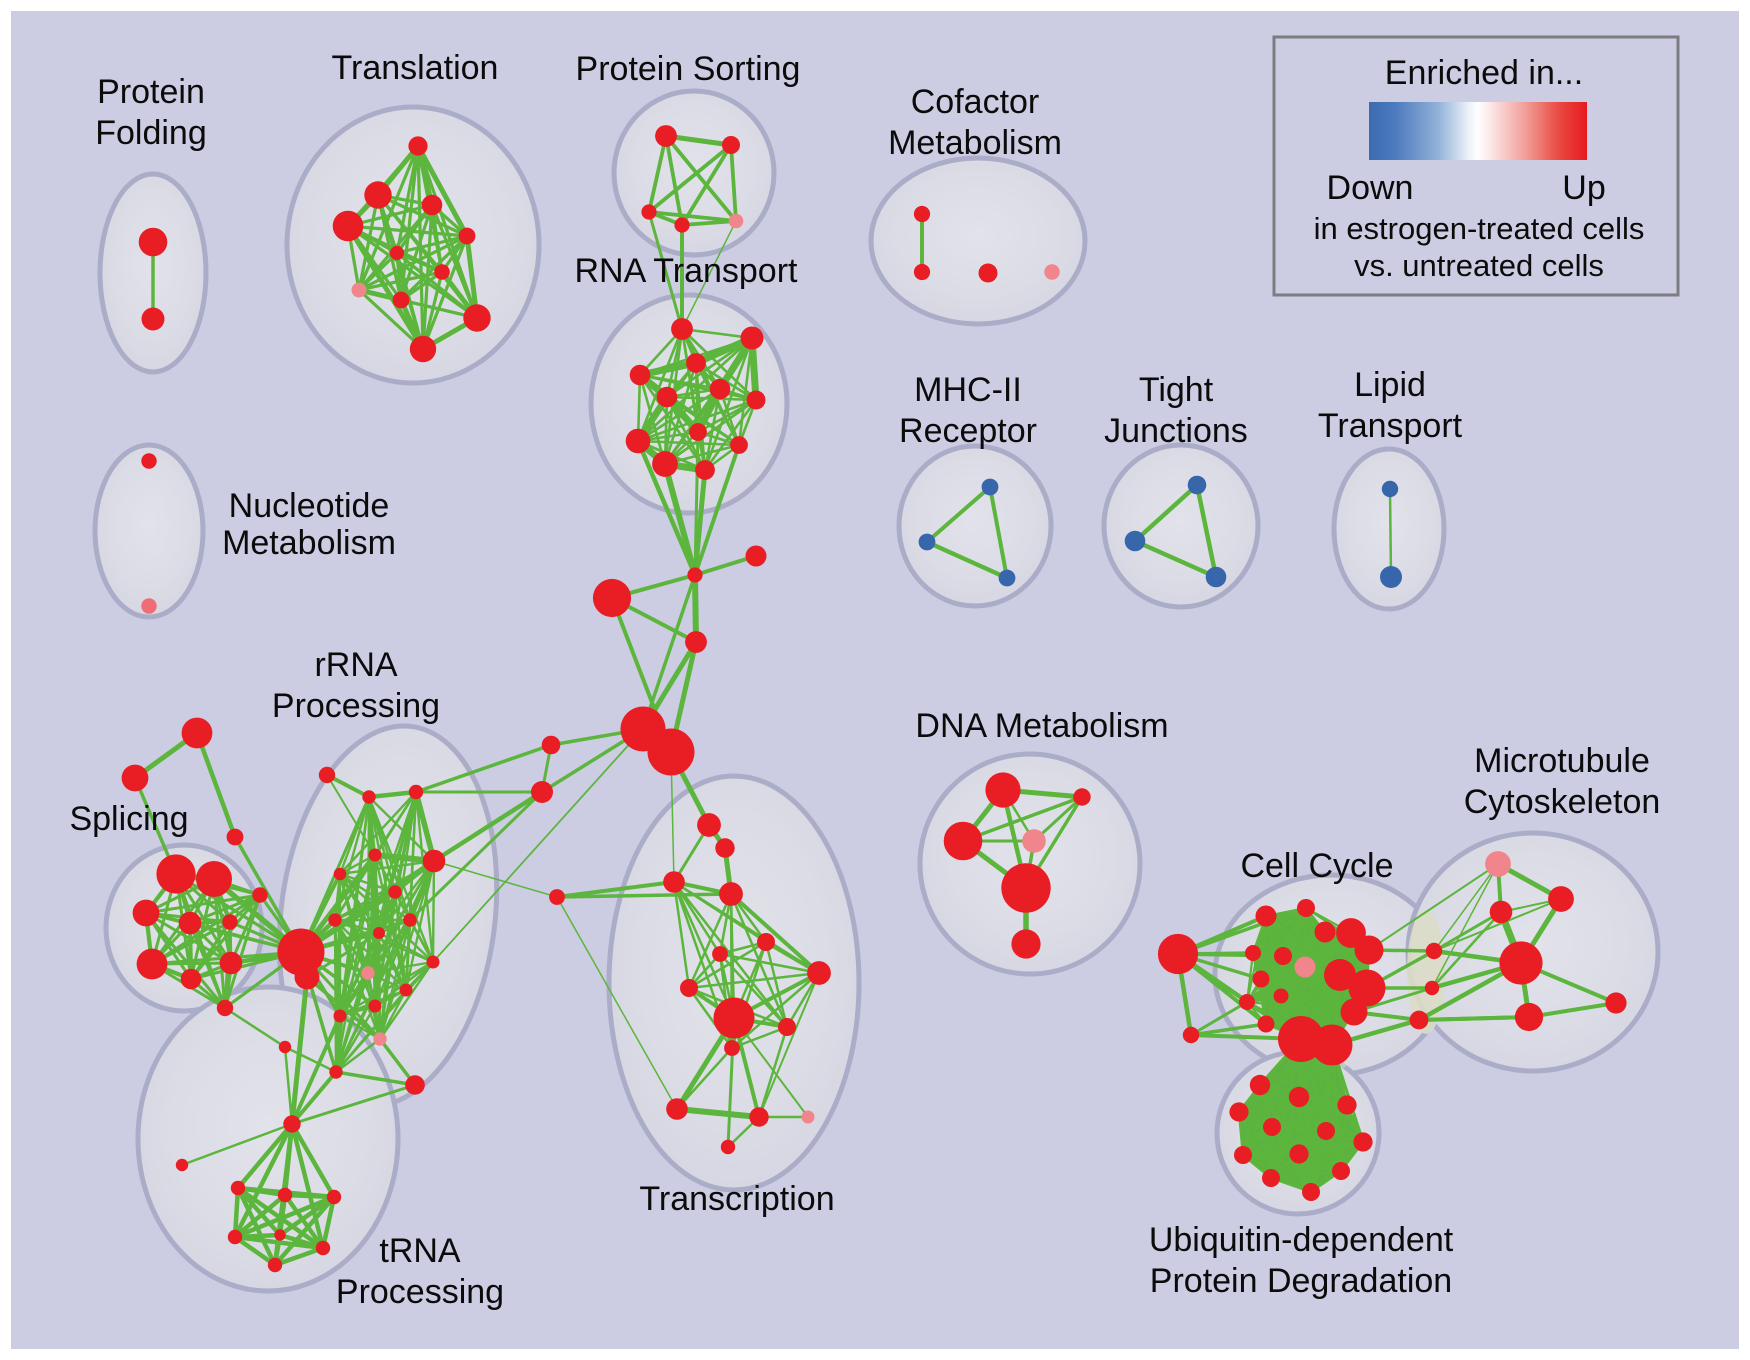  Describe the element at coordinates (688, 69) in the screenshot. I see `svg-text: Protein Sorting` at that location.